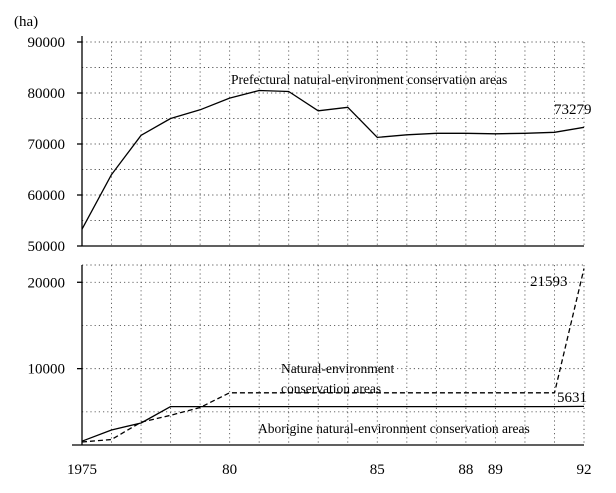 The width and height of the screenshot is (616, 493). What do you see at coordinates (229, 470) in the screenshot?
I see `x-tick-label: 80` at bounding box center [229, 470].